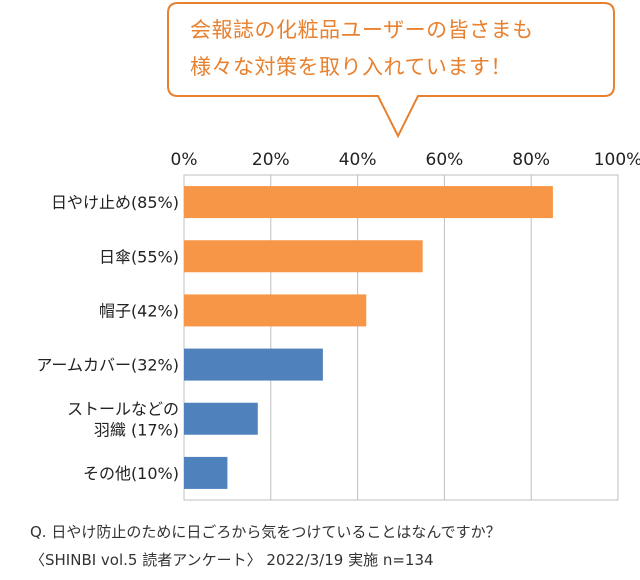  What do you see at coordinates (136, 429) in the screenshot?
I see `category-label: 羽織 (17%)` at bounding box center [136, 429].